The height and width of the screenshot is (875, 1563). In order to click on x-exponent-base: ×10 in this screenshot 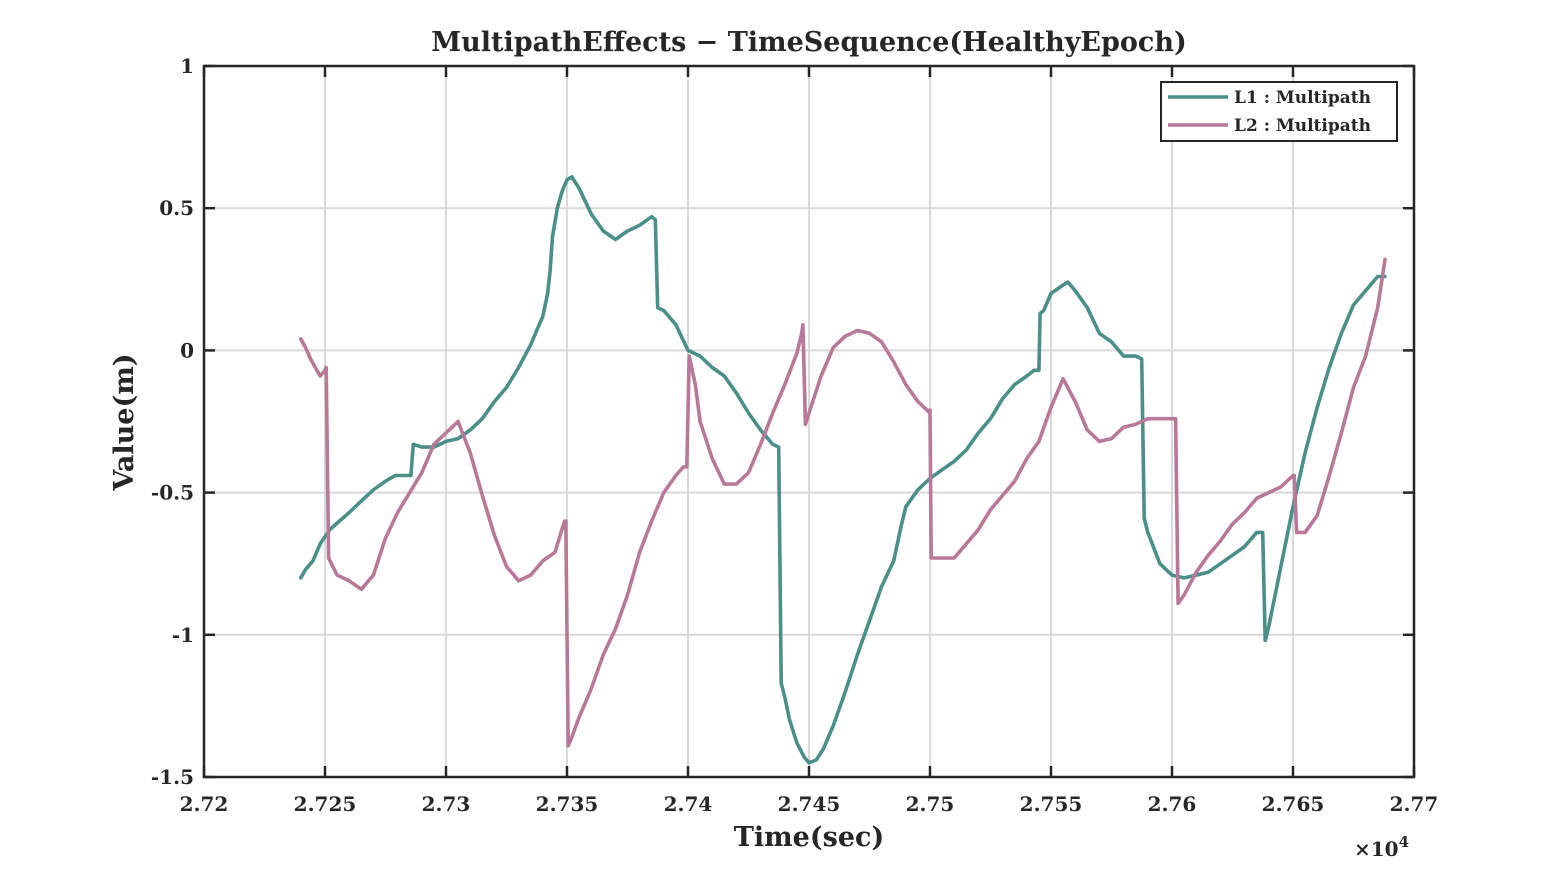, I will do `click(1376, 849)`.